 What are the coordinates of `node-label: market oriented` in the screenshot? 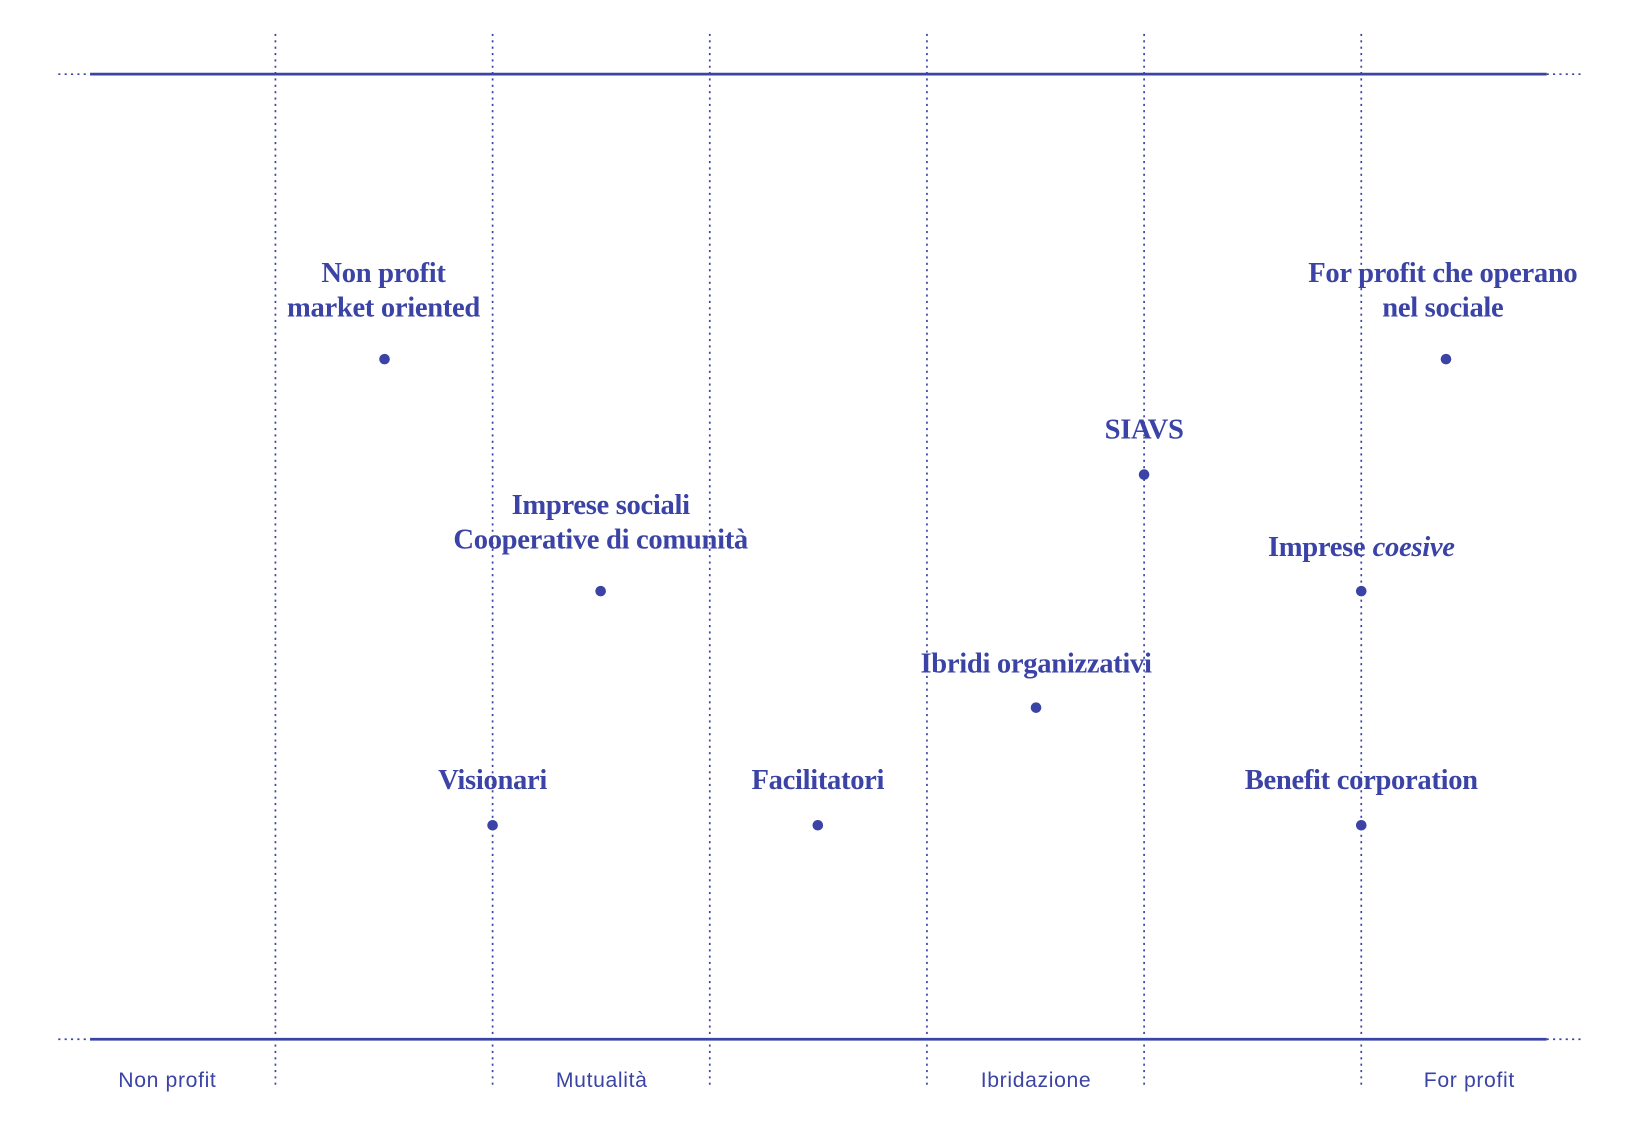 It's located at (383, 308).